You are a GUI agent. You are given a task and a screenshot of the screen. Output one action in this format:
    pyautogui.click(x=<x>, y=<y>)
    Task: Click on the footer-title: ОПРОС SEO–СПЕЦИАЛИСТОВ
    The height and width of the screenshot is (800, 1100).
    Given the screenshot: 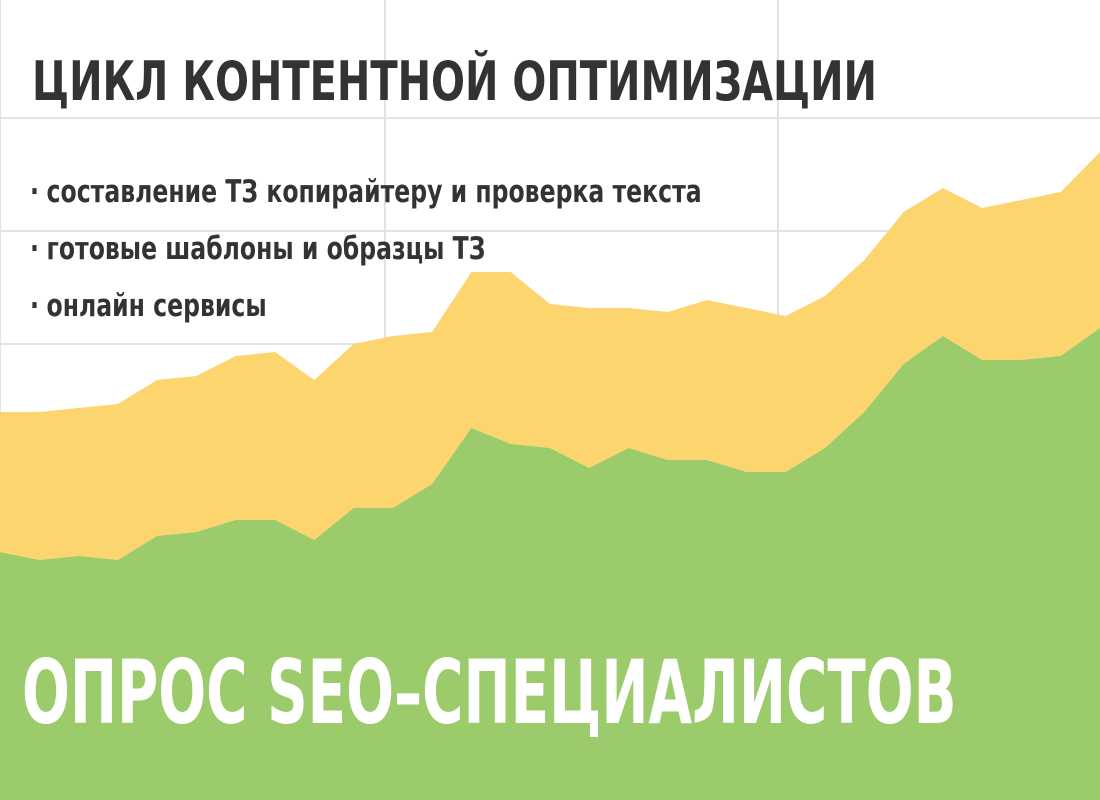 What is the action you would take?
    pyautogui.click(x=489, y=692)
    